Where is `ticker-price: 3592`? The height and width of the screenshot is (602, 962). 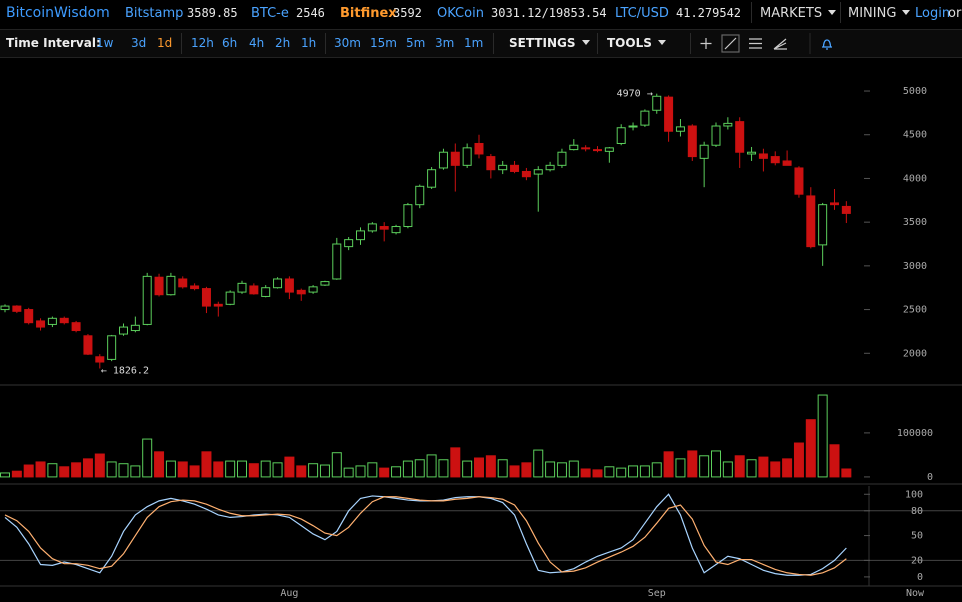
ticker-price: 3592 is located at coordinates (407, 13).